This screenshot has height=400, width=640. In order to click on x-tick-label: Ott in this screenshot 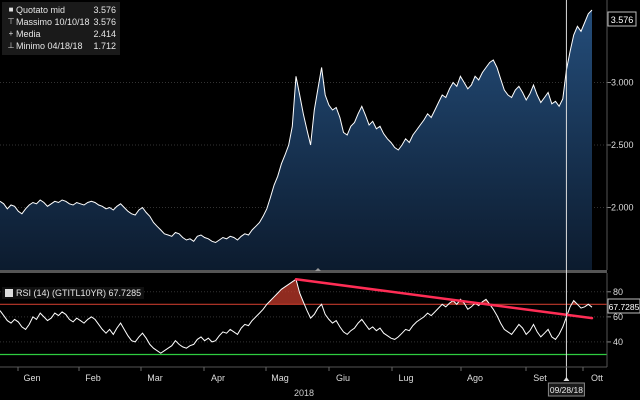, I will do `click(597, 378)`.